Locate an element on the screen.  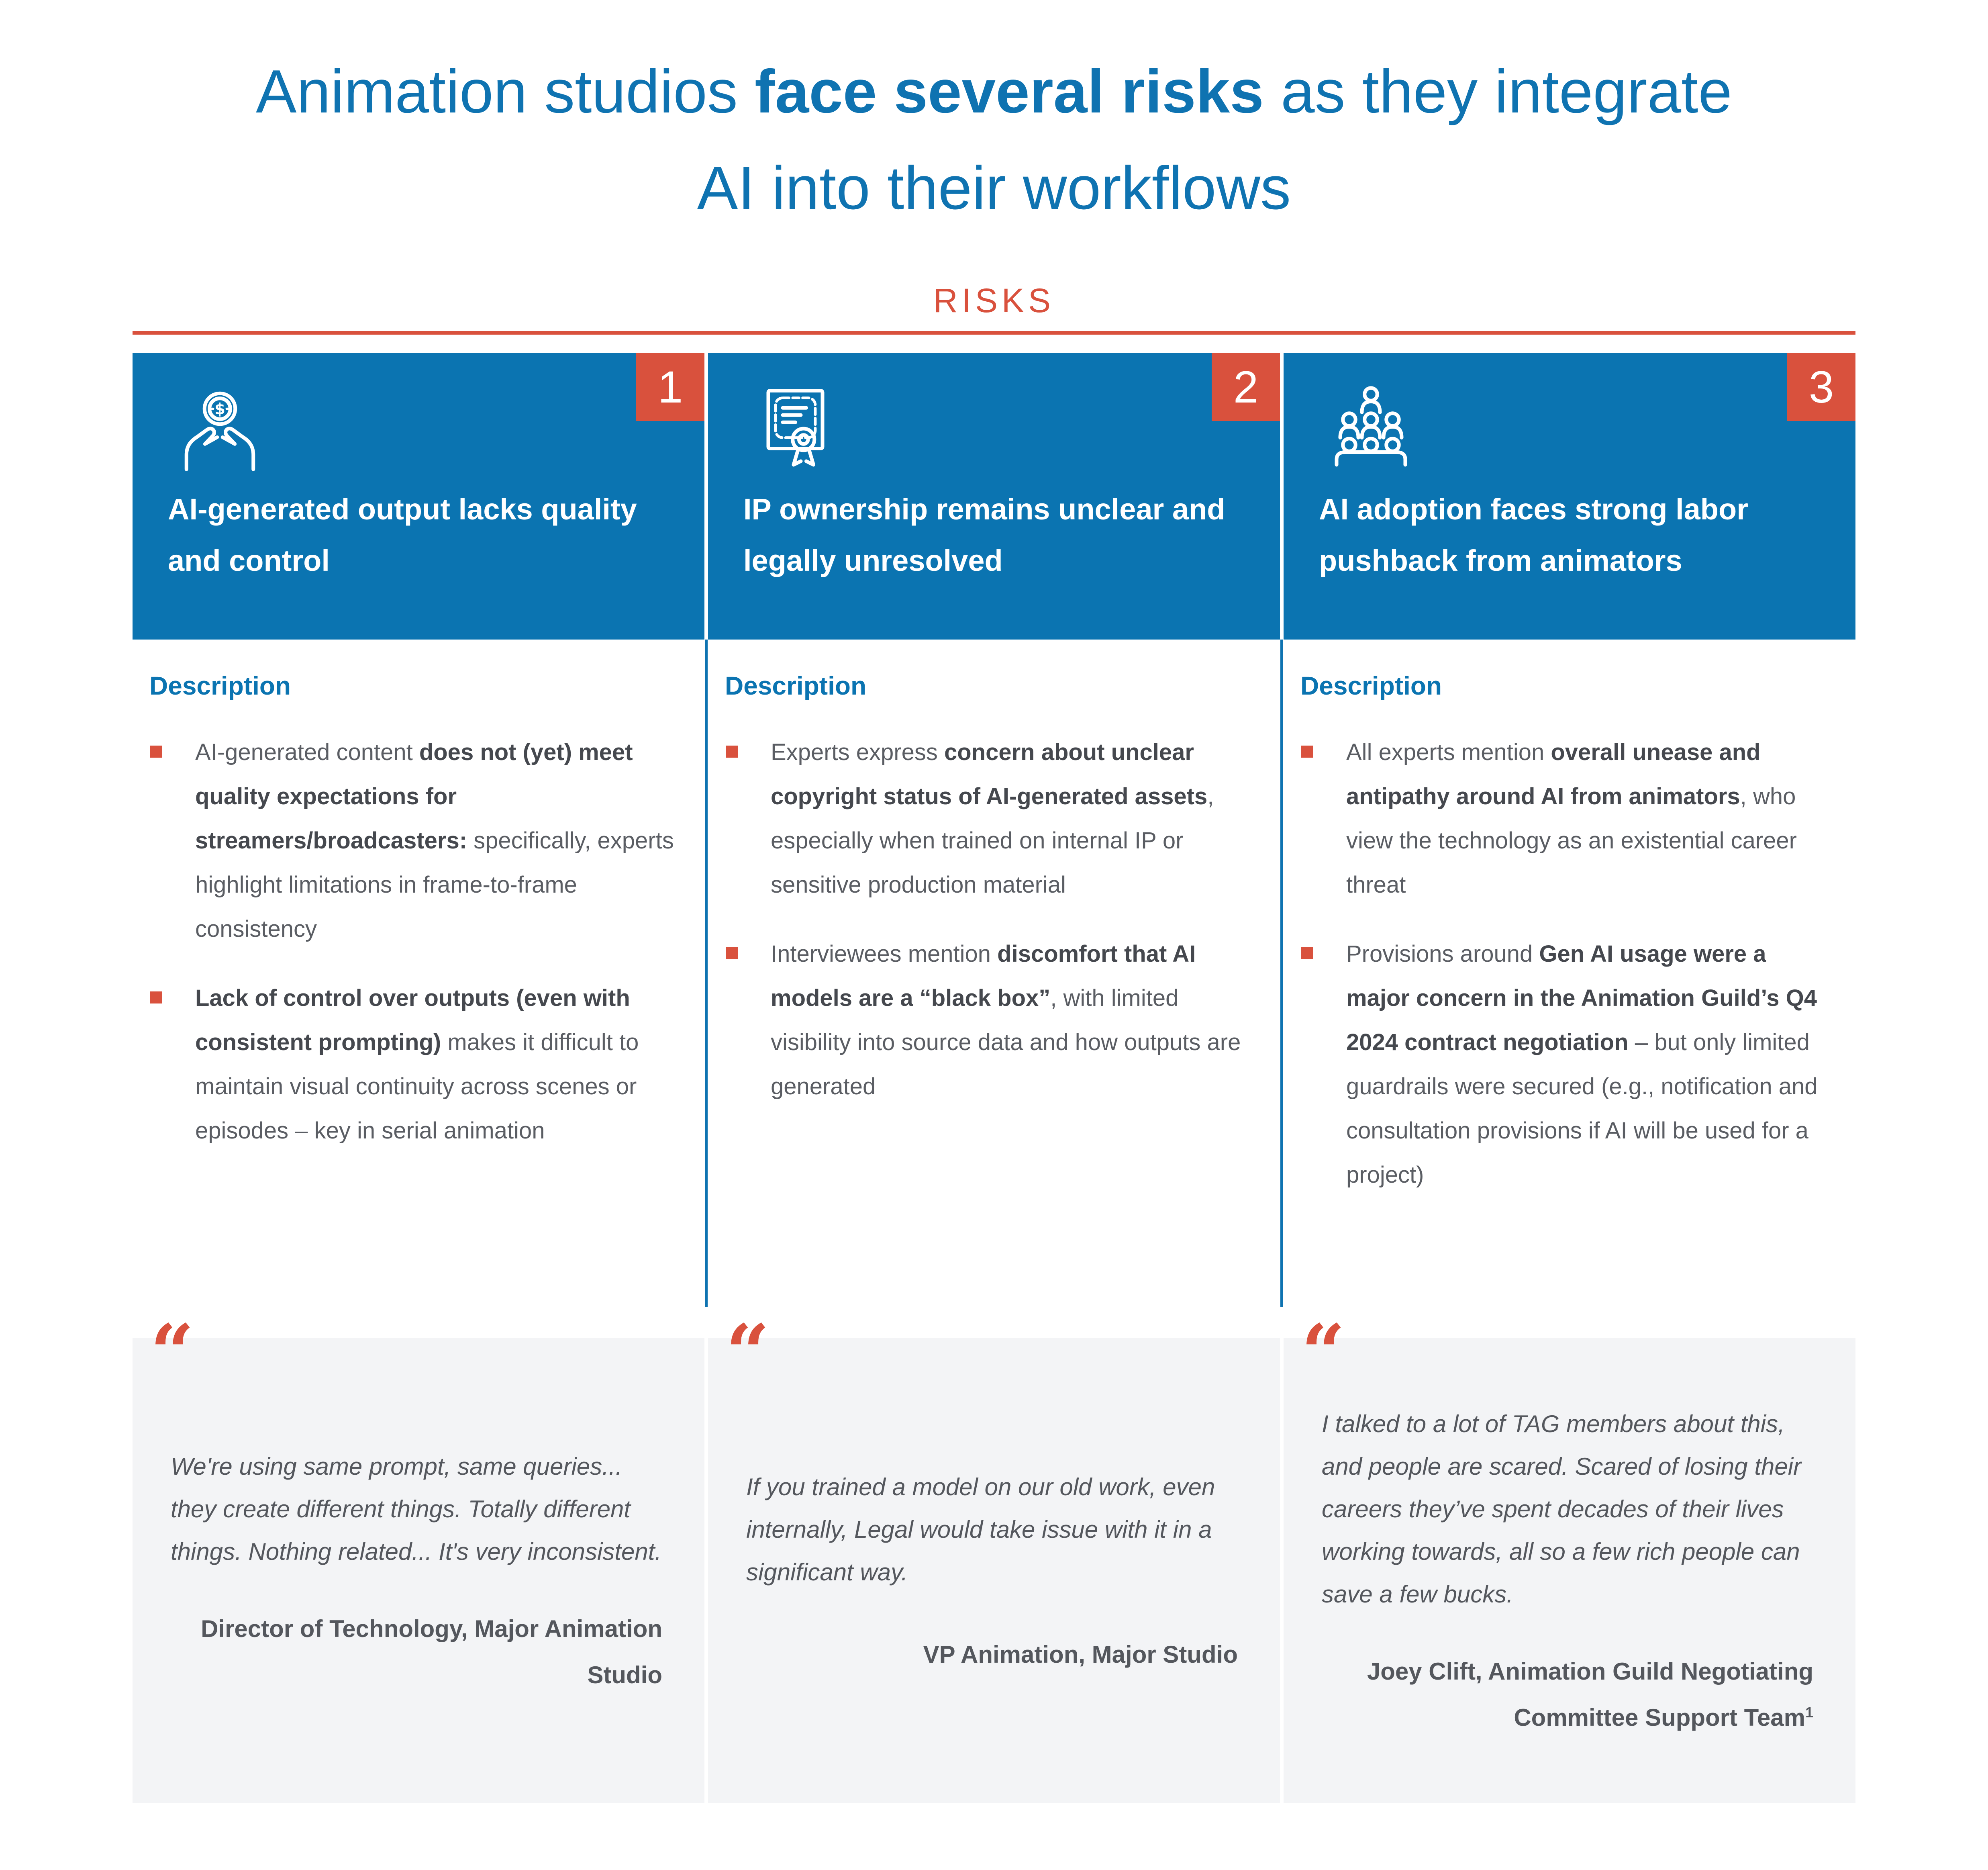
risk-number-badge: 2 is located at coordinates (1246, 387).